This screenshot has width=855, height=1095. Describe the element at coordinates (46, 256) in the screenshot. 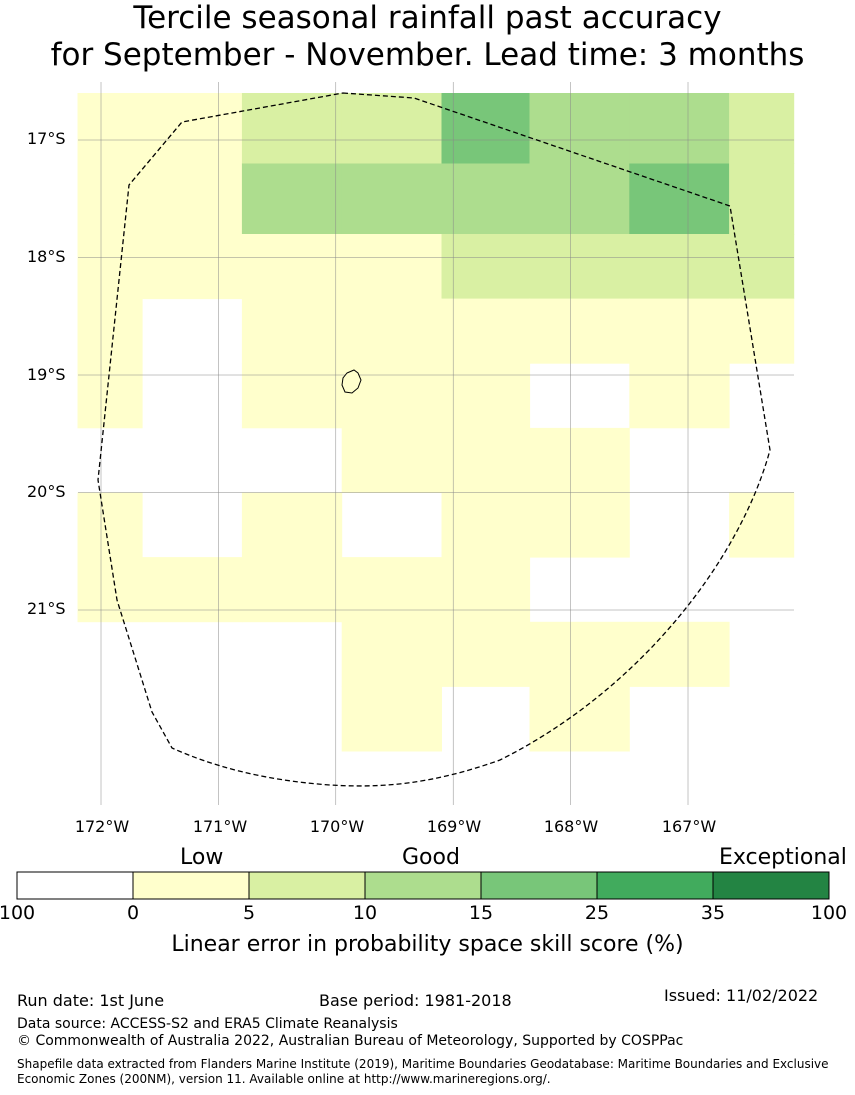

I see `latitude-label: 18°S` at that location.